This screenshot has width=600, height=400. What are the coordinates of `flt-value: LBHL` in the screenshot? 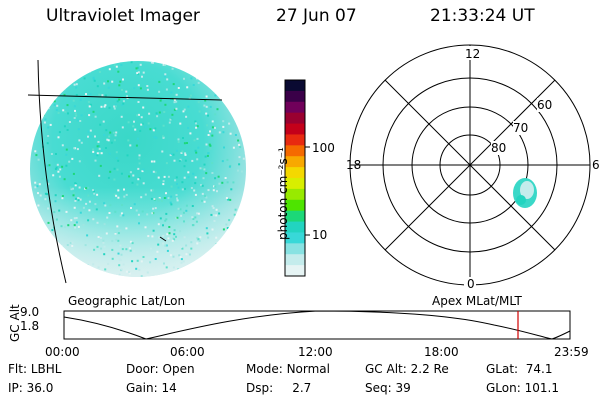 It's located at (46, 369).